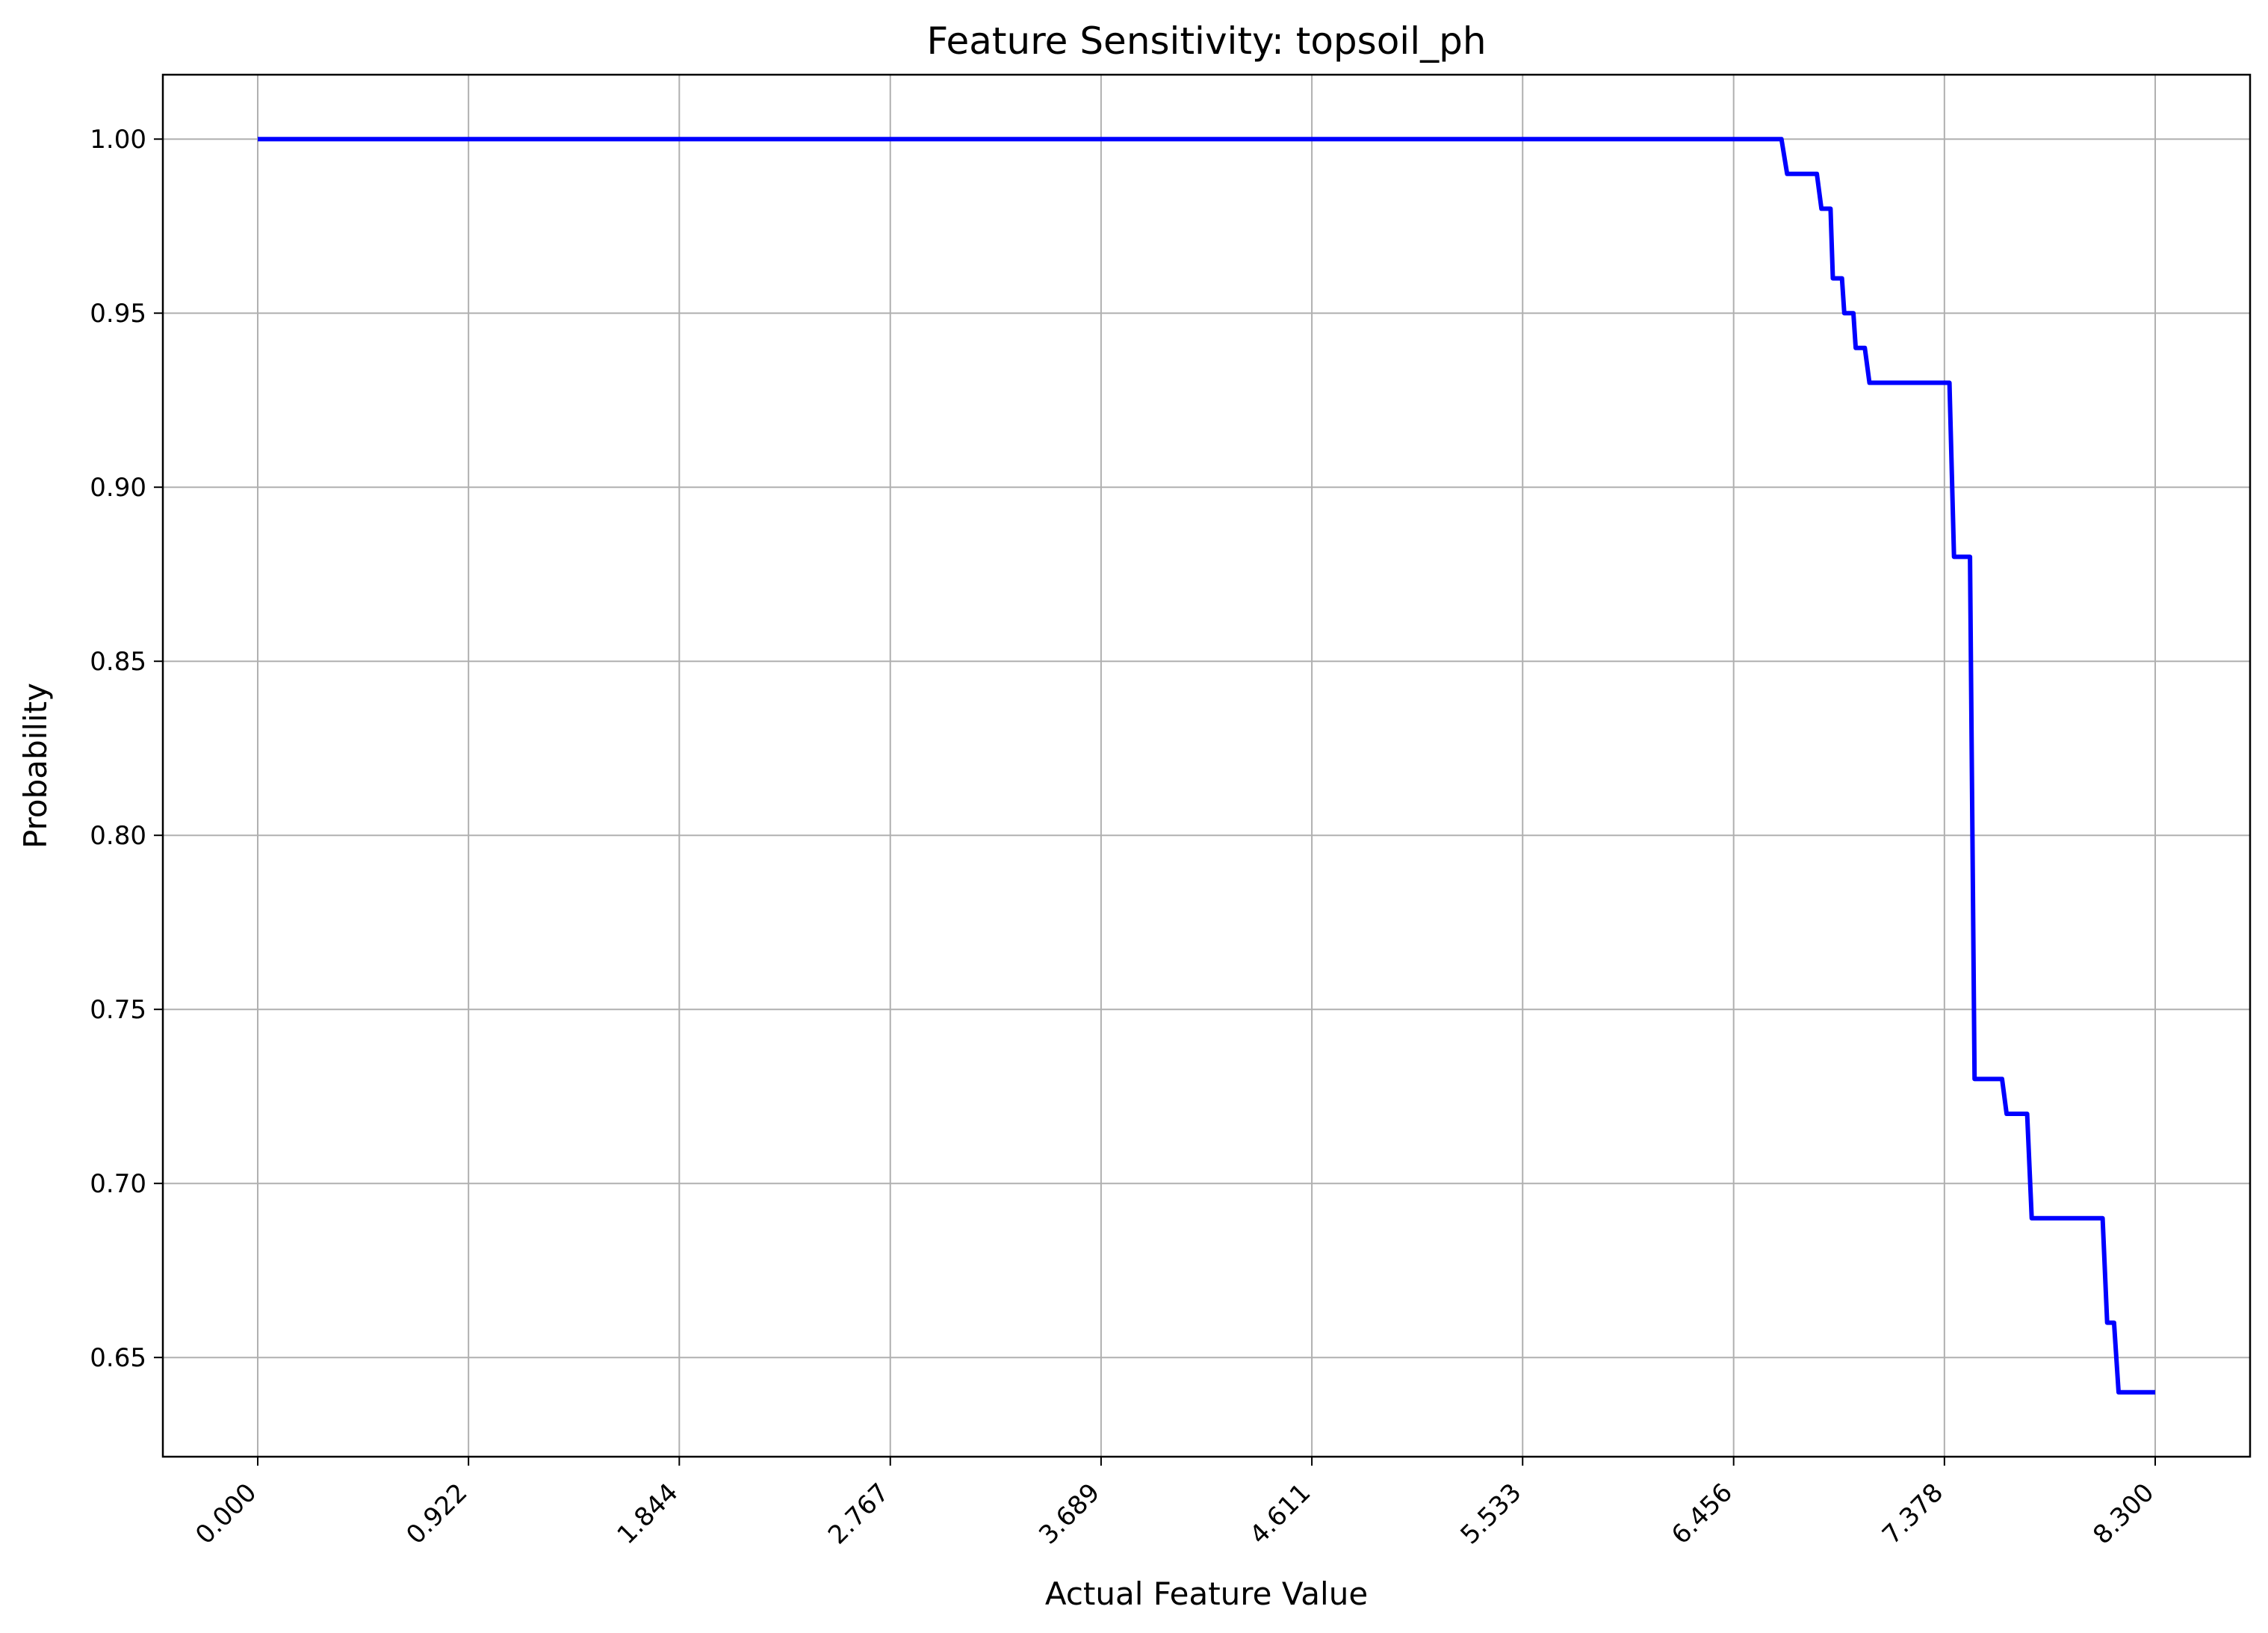 This screenshot has width=2268, height=1633. Describe the element at coordinates (118, 662) in the screenshot. I see `y-tick-label: 0.85` at that location.